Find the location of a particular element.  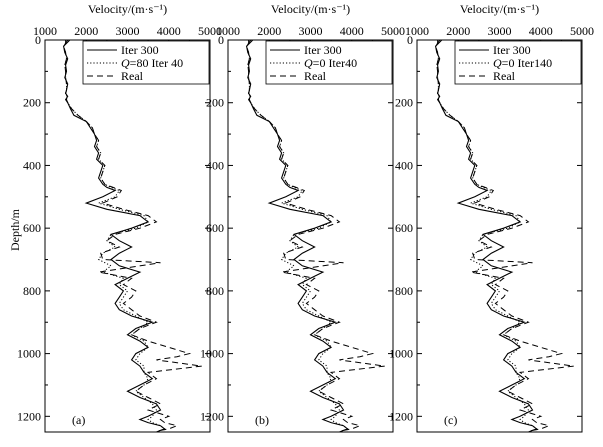

legend-entry: Q=0 Iter140 is located at coordinates (522, 63).